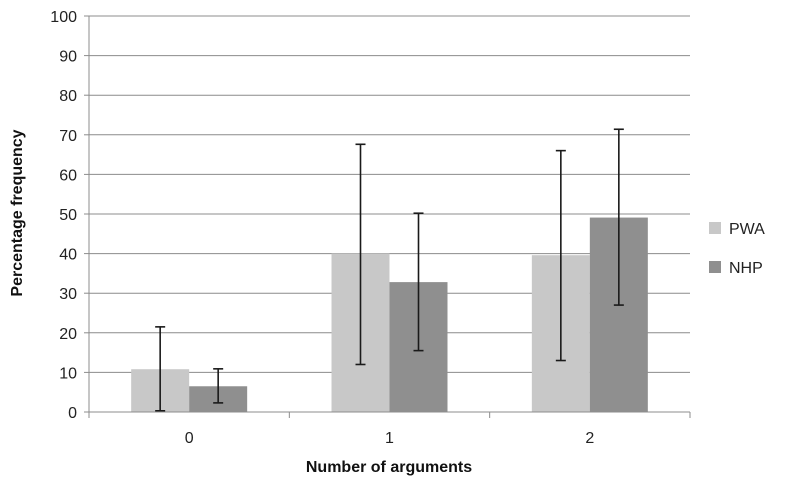 The width and height of the screenshot is (791, 480). I want to click on y-tick-label-20: 20, so click(68, 334).